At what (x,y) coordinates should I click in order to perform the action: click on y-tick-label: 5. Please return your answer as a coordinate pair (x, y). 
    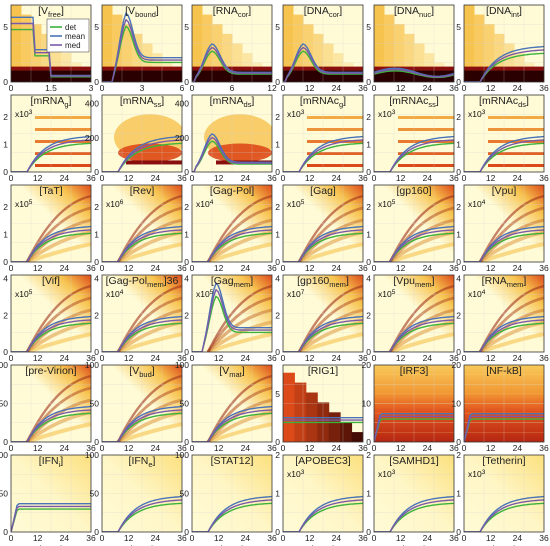
    Looking at the image, I should click on (186, 27).